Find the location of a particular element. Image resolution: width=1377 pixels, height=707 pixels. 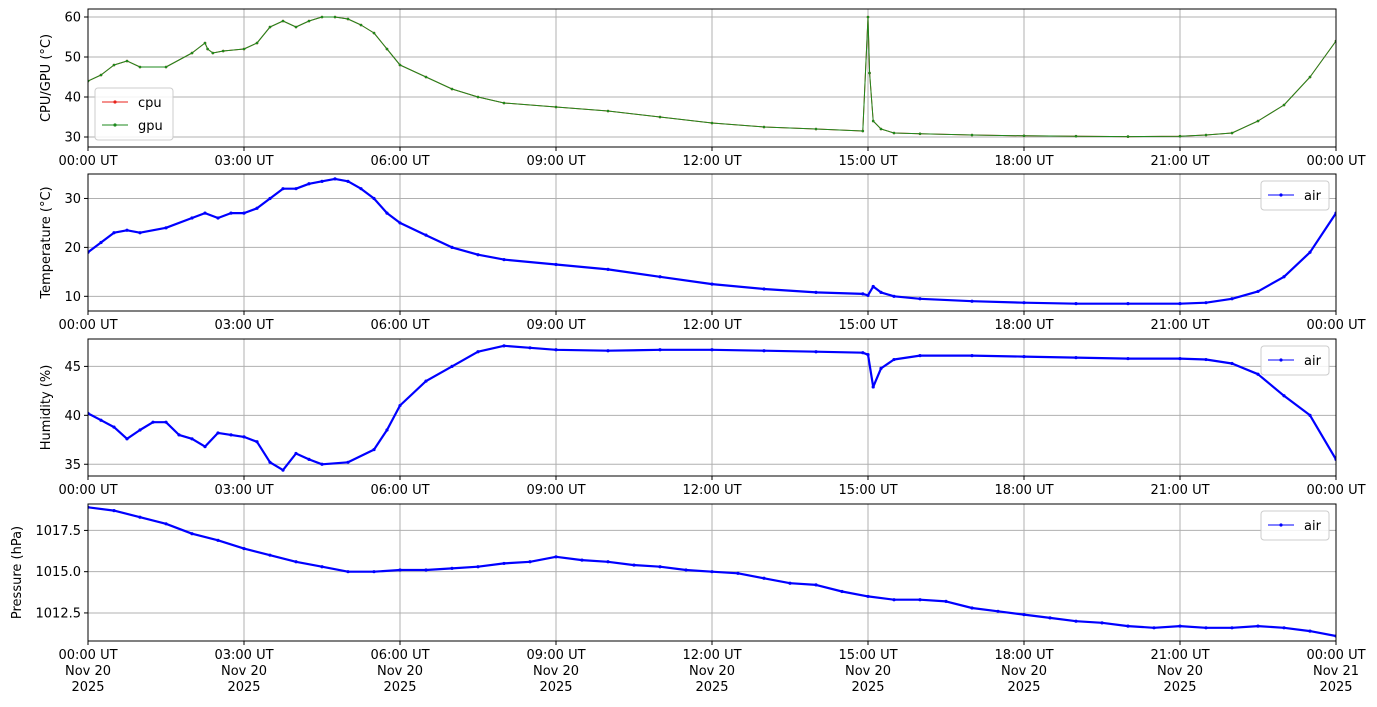

y-axis-label: Pressure (hPa) is located at coordinates (17, 572).